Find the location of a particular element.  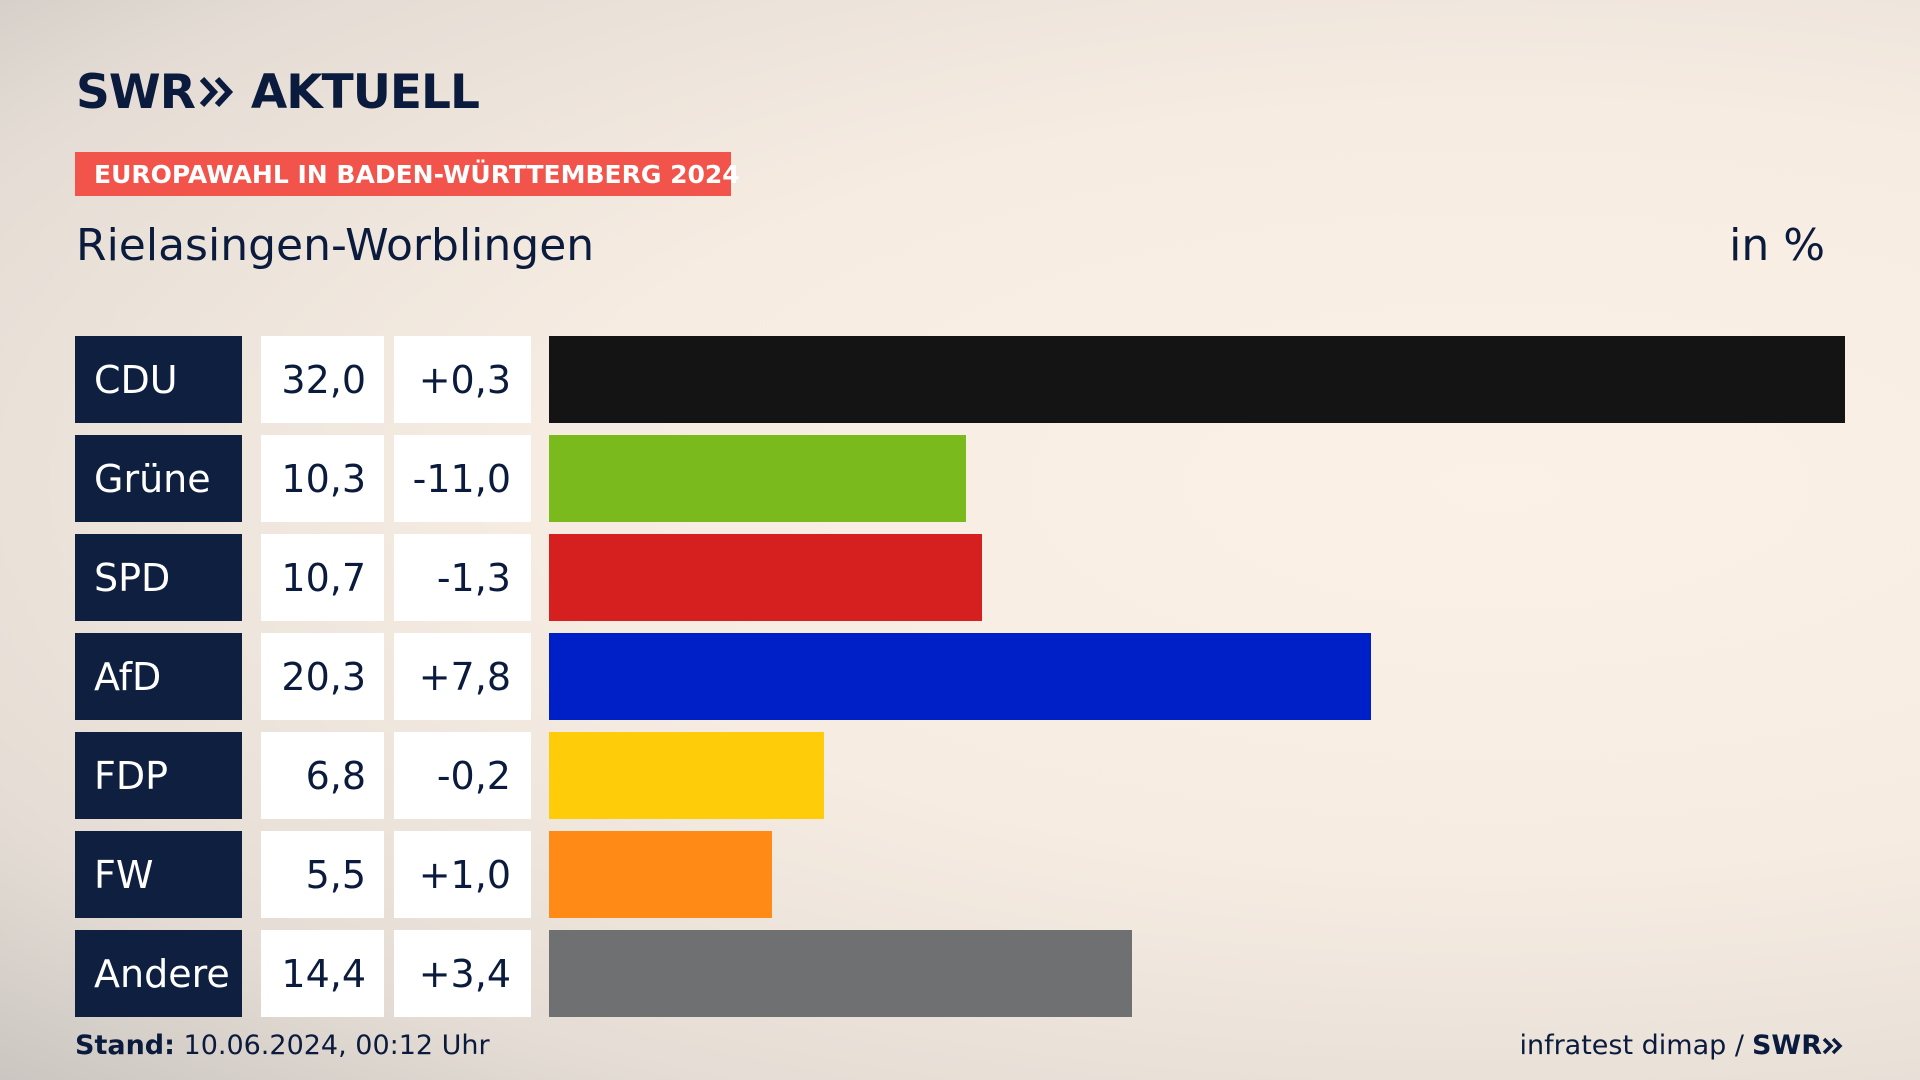

bar-cdu is located at coordinates (1197, 379).